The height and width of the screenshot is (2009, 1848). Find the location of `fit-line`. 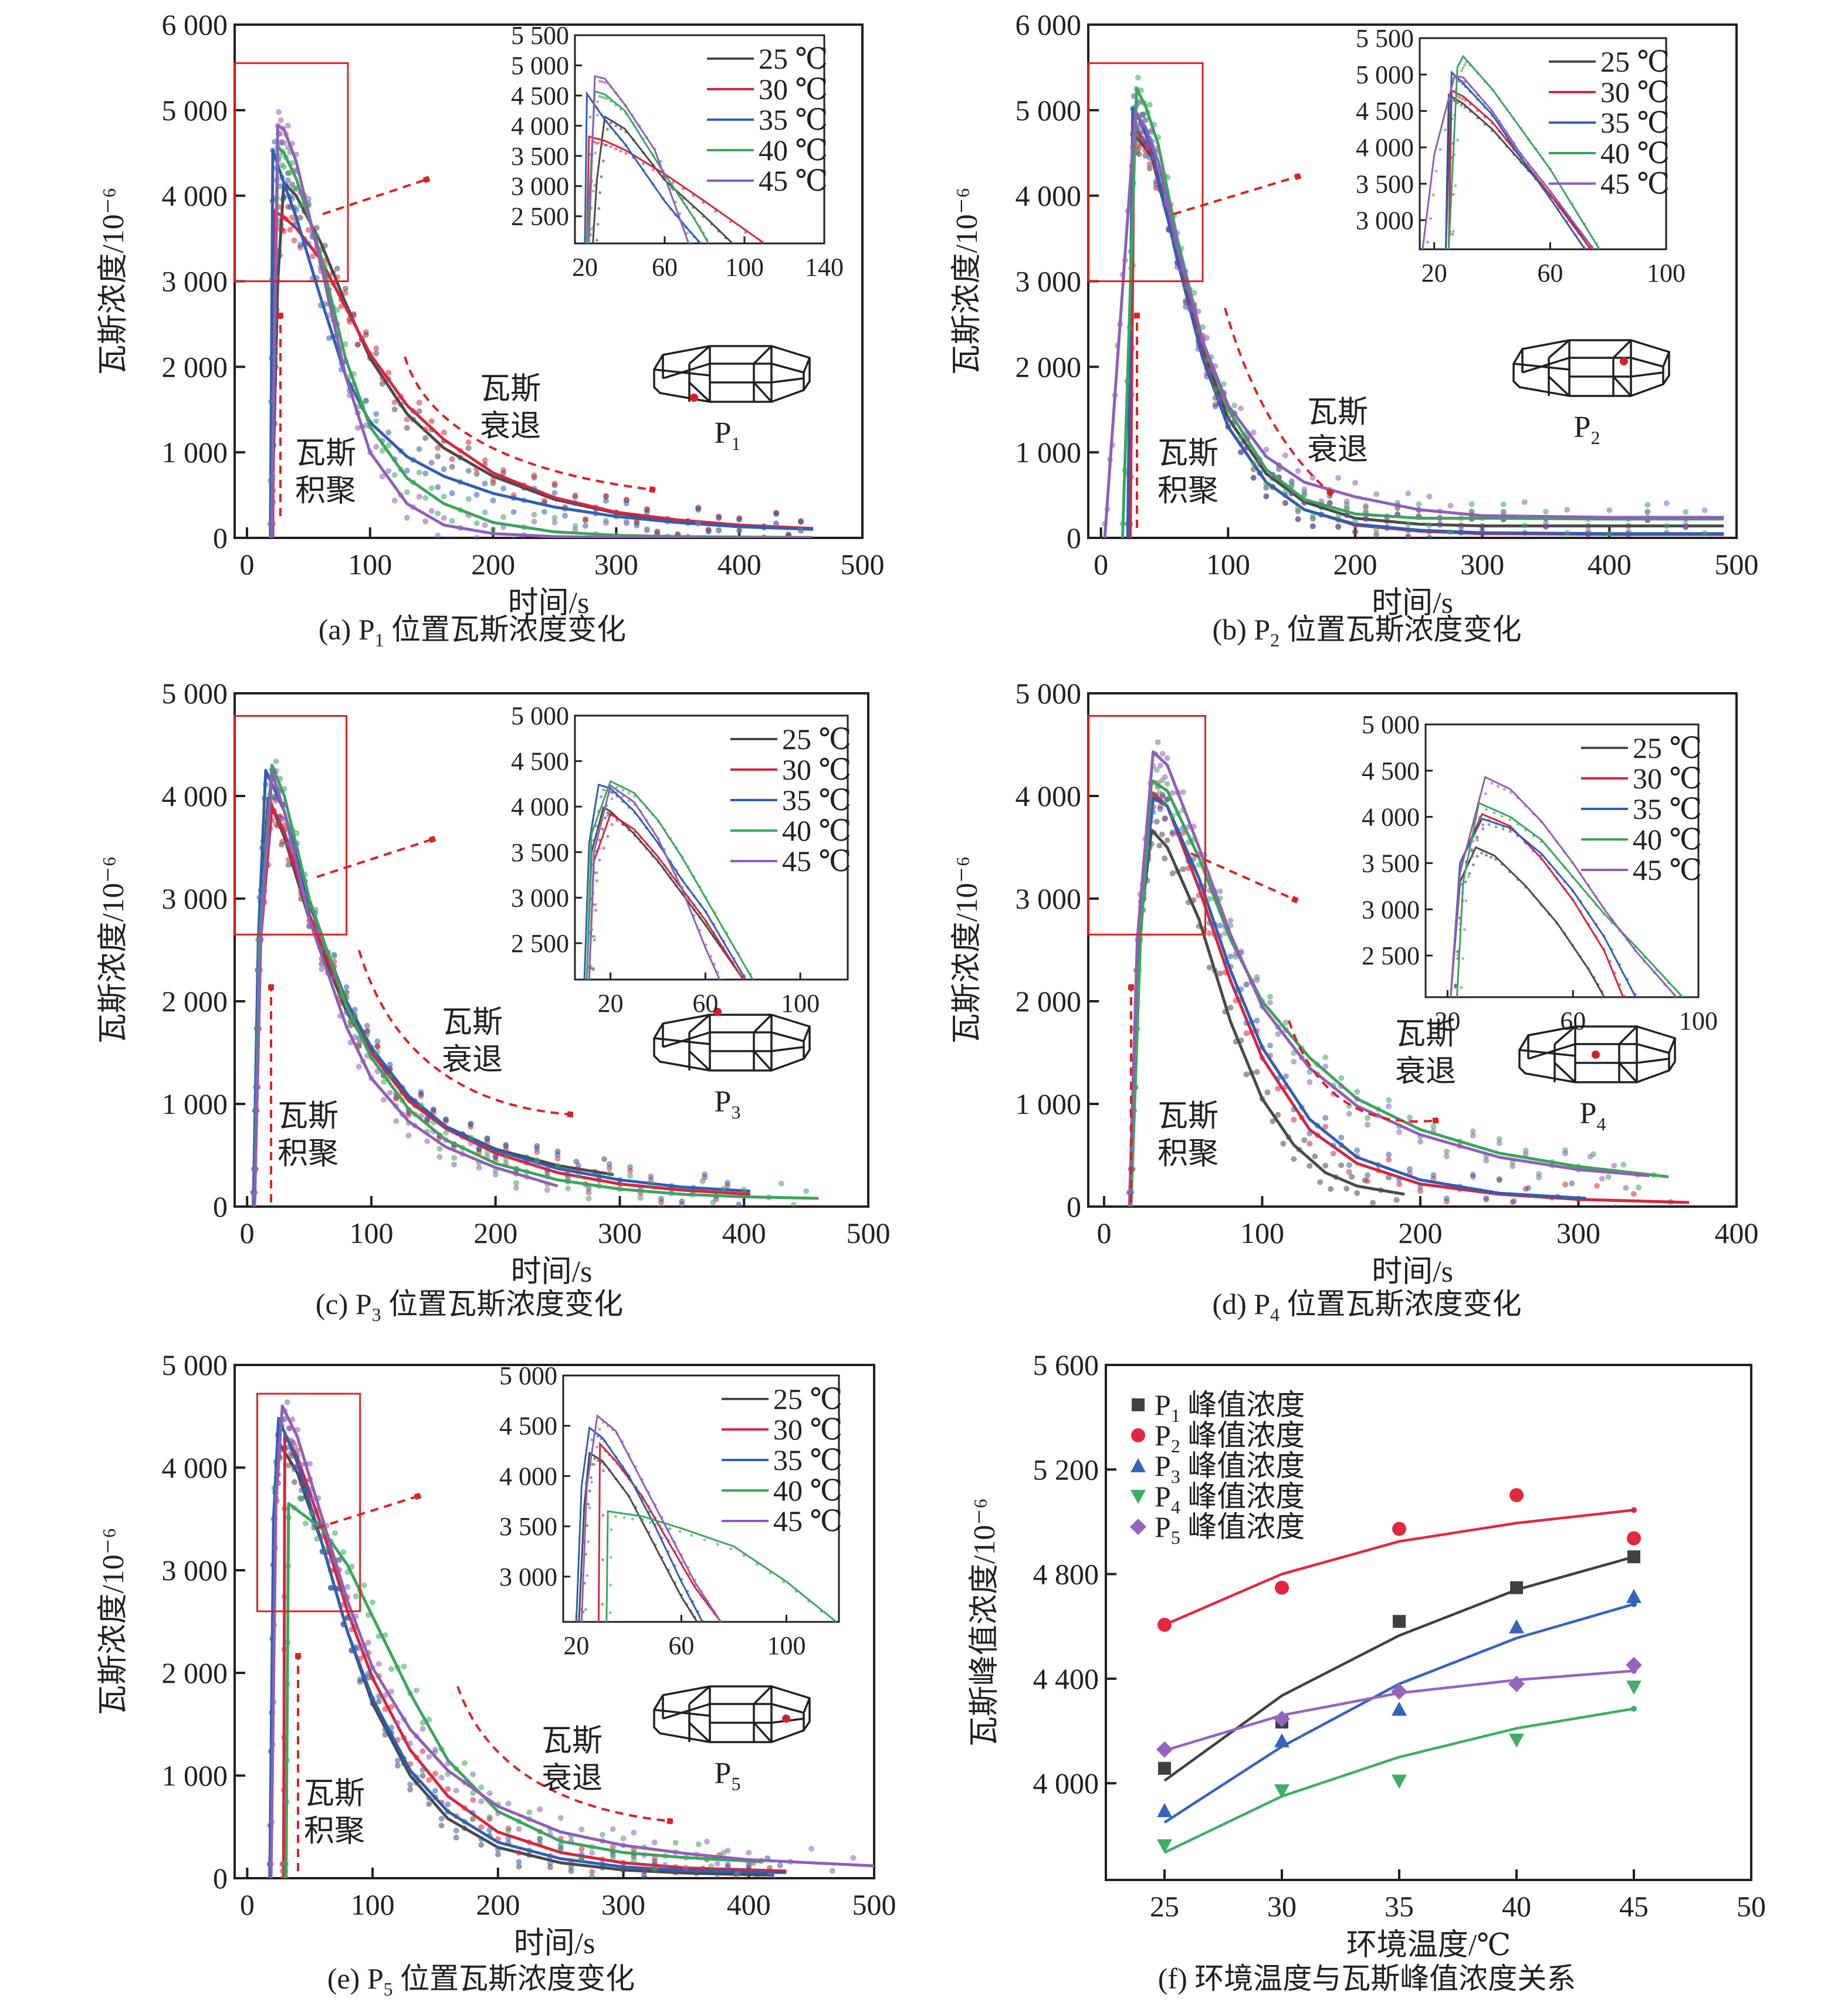

fit-line is located at coordinates (1398, 1668).